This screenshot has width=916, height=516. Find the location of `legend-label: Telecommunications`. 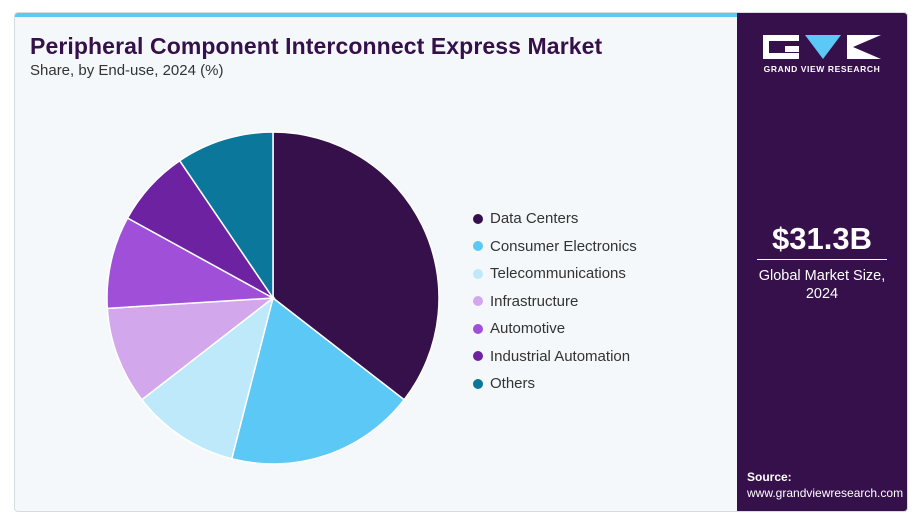

legend-label: Telecommunications is located at coordinates (558, 274).